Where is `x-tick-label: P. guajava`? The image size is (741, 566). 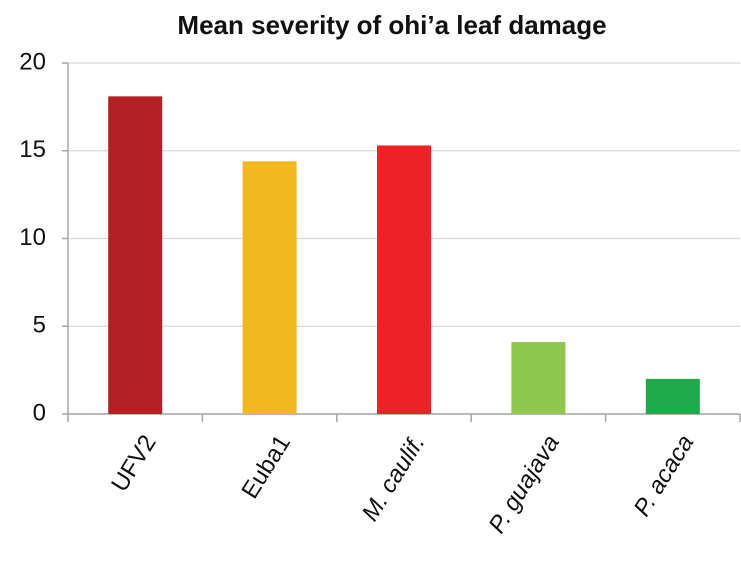
x-tick-label: P. guajava is located at coordinates (524, 484).